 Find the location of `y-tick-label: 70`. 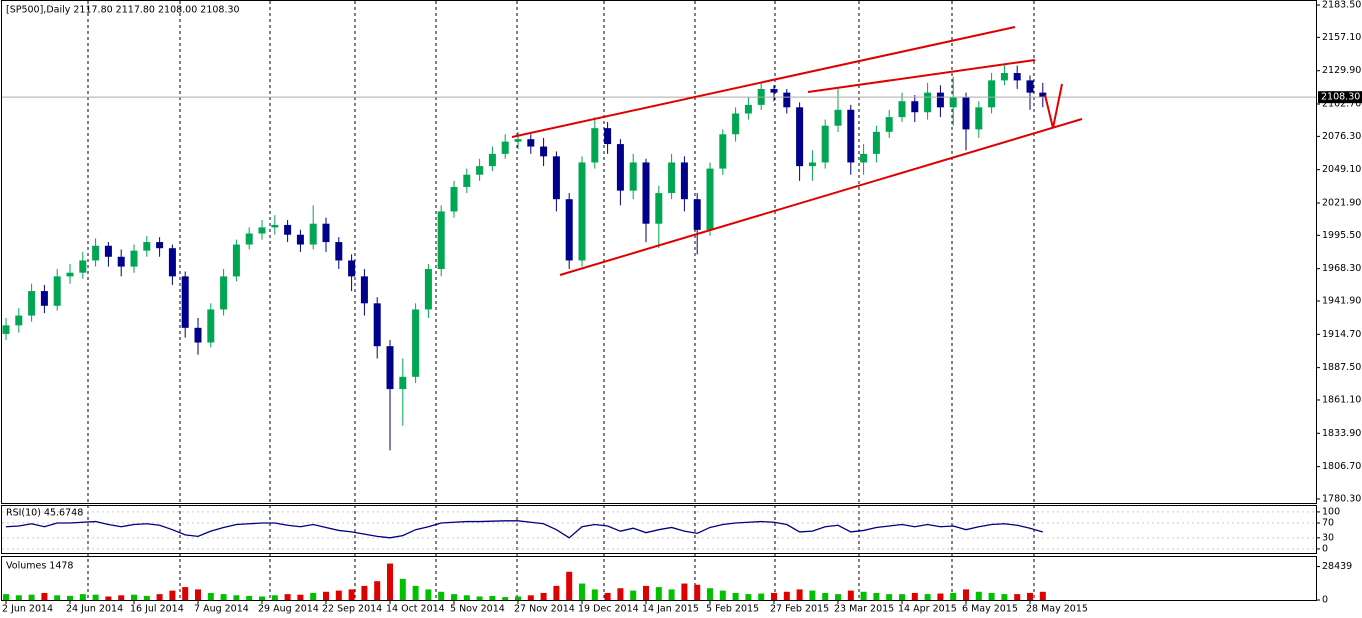

y-tick-label: 70 is located at coordinates (1328, 523).